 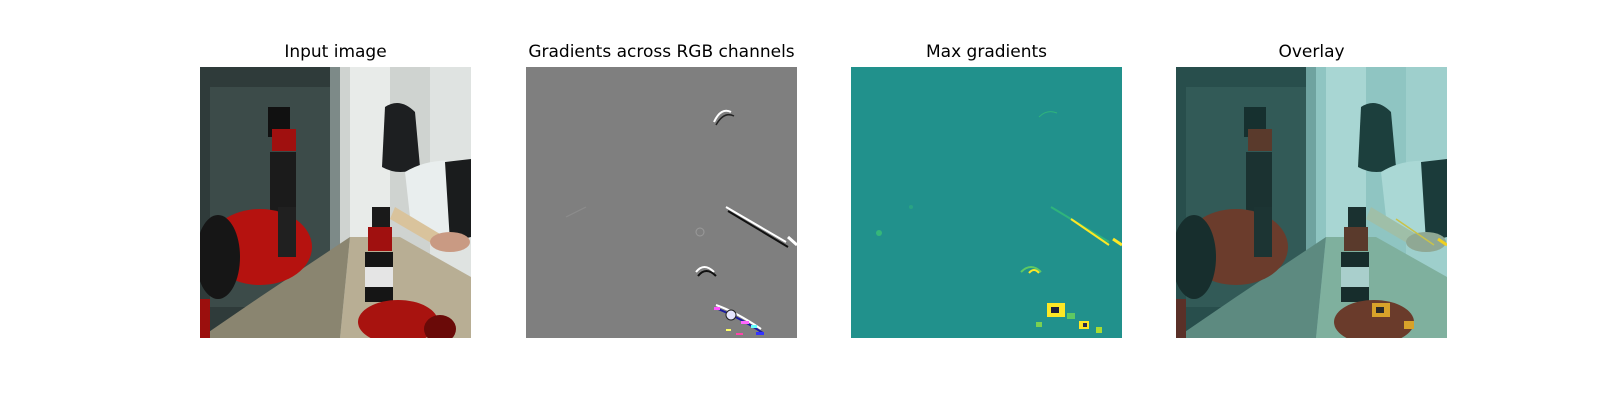 I want to click on max-gradients-panel, so click(x=986, y=202).